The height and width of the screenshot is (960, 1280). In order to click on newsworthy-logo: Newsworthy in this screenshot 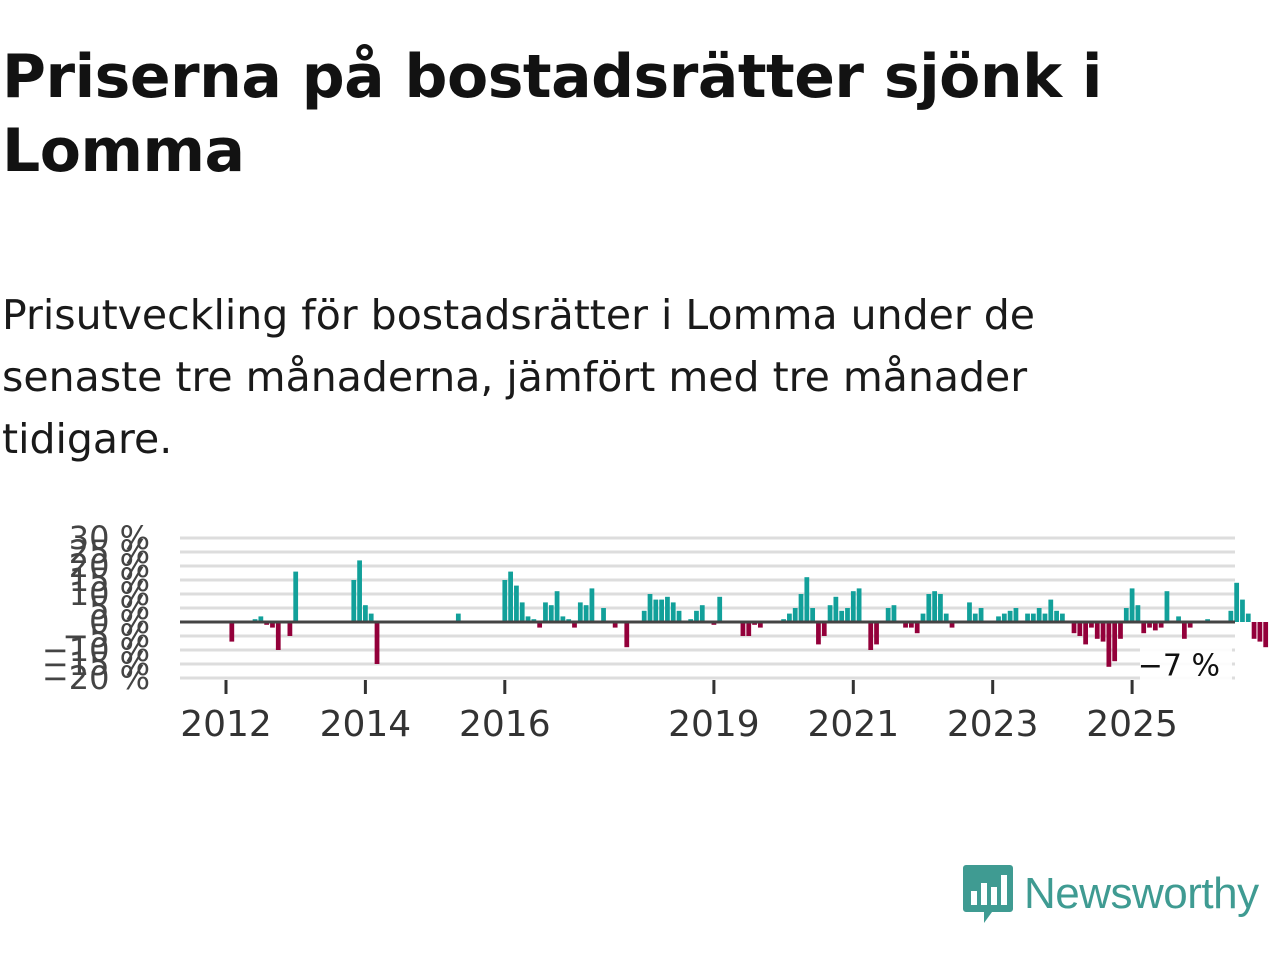, I will do `click(1110, 894)`.